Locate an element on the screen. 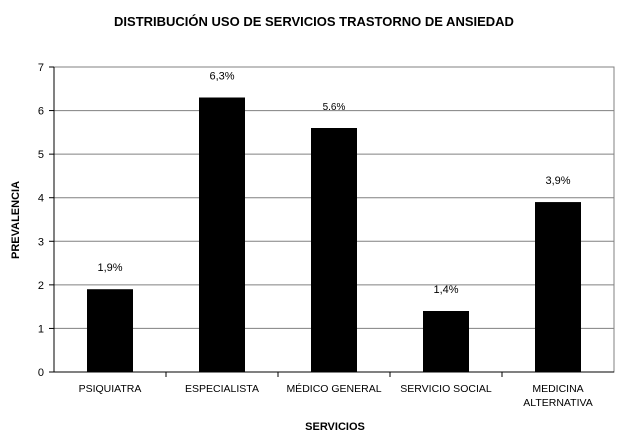 The width and height of the screenshot is (628, 439). x-category-label: MÉDICO GENERAL is located at coordinates (333, 388).